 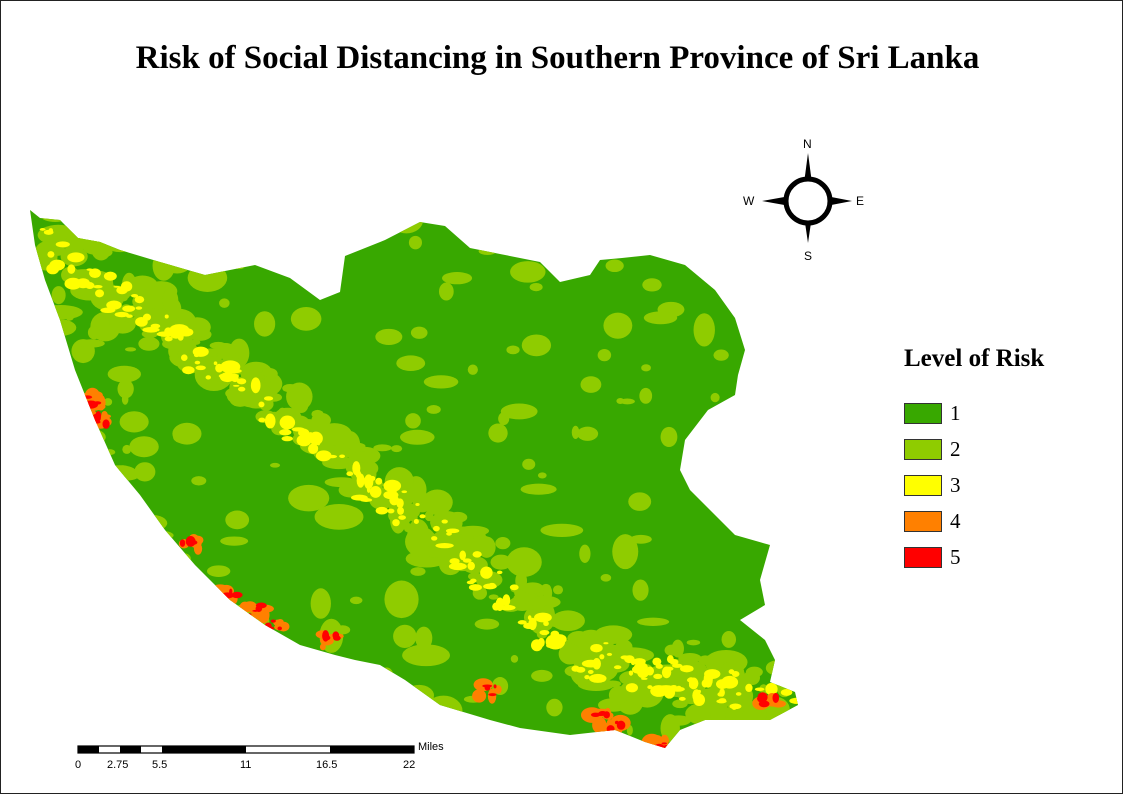 What do you see at coordinates (118, 765) in the screenshot?
I see `scale-tick-label: 2.75` at bounding box center [118, 765].